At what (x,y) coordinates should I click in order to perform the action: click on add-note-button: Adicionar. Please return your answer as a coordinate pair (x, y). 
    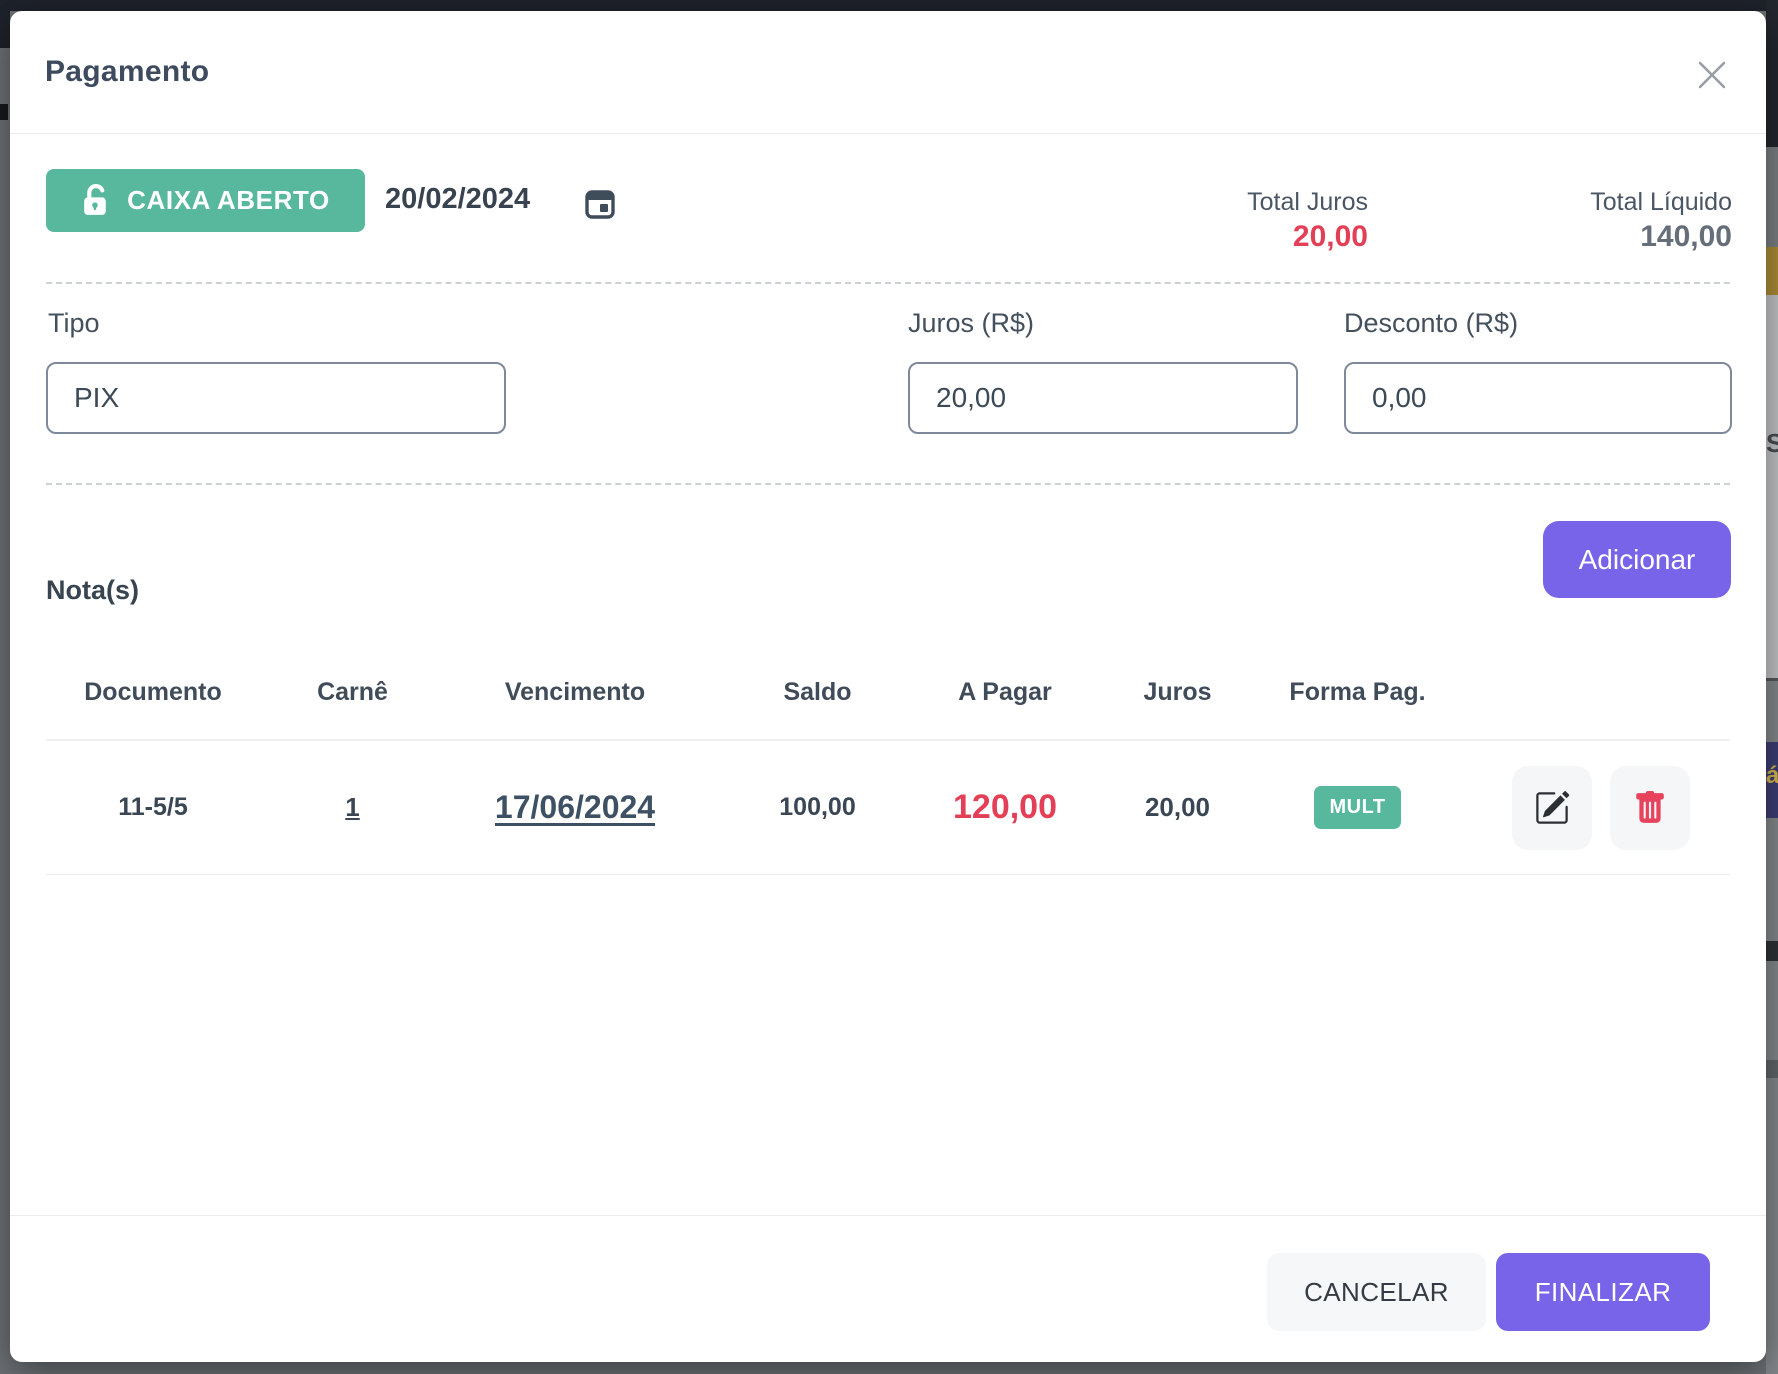
    Looking at the image, I should click on (1637, 559).